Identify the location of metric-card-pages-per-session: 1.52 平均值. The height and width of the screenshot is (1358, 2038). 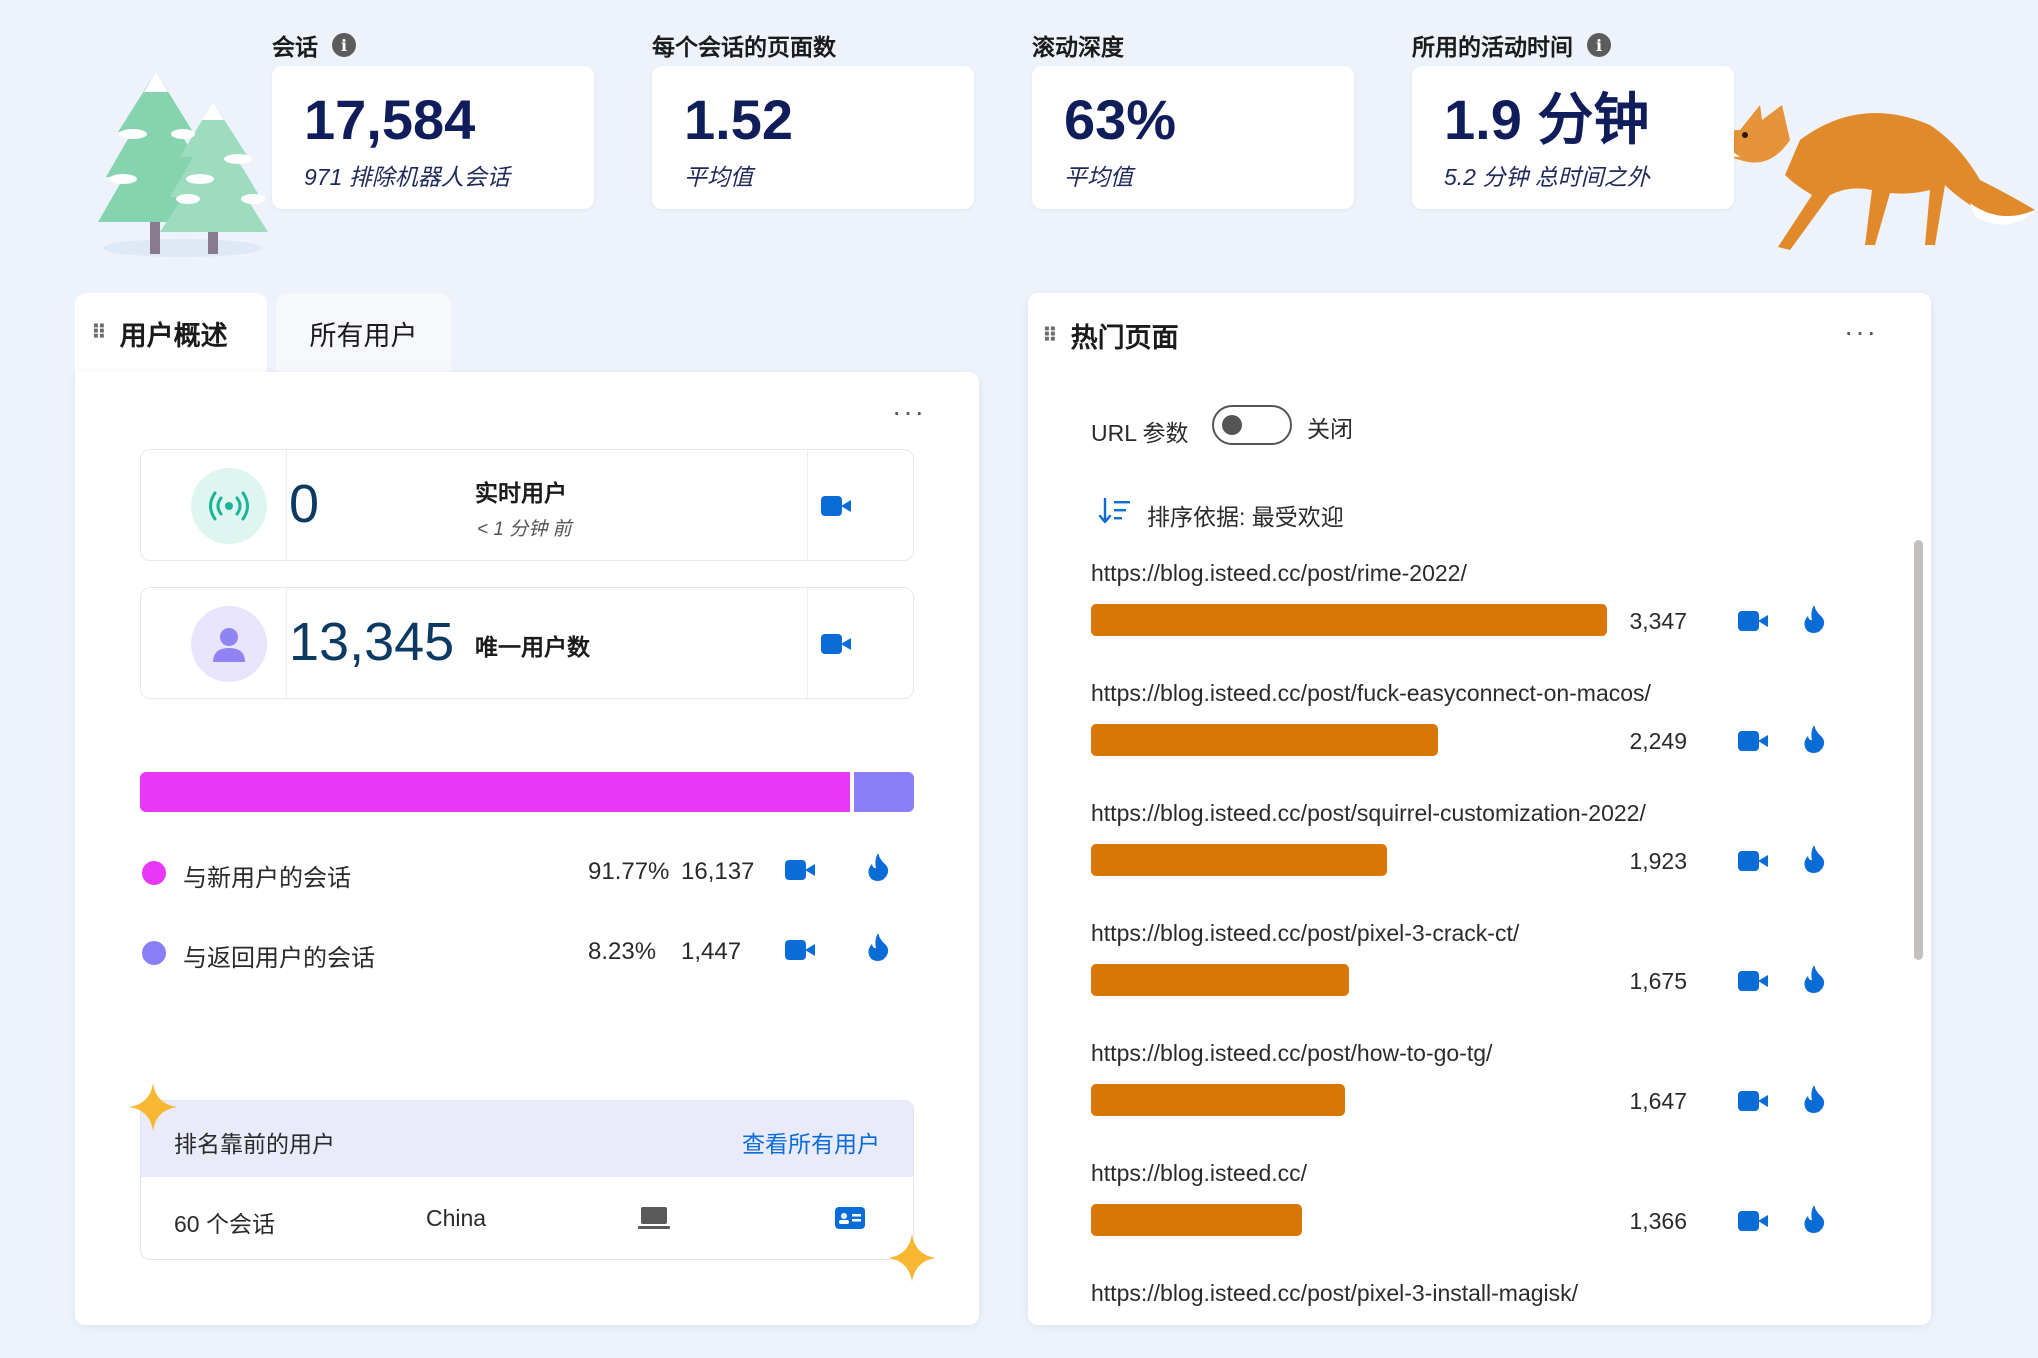
(813, 137).